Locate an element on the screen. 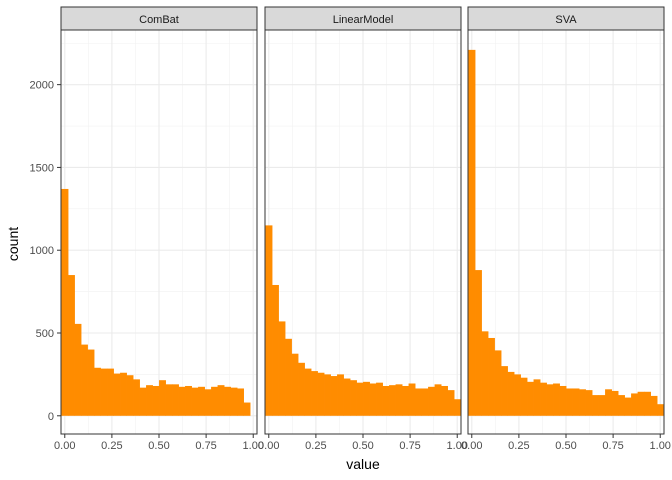 The width and height of the screenshot is (672, 480). y-tick-label: 1500 is located at coordinates (42, 168).